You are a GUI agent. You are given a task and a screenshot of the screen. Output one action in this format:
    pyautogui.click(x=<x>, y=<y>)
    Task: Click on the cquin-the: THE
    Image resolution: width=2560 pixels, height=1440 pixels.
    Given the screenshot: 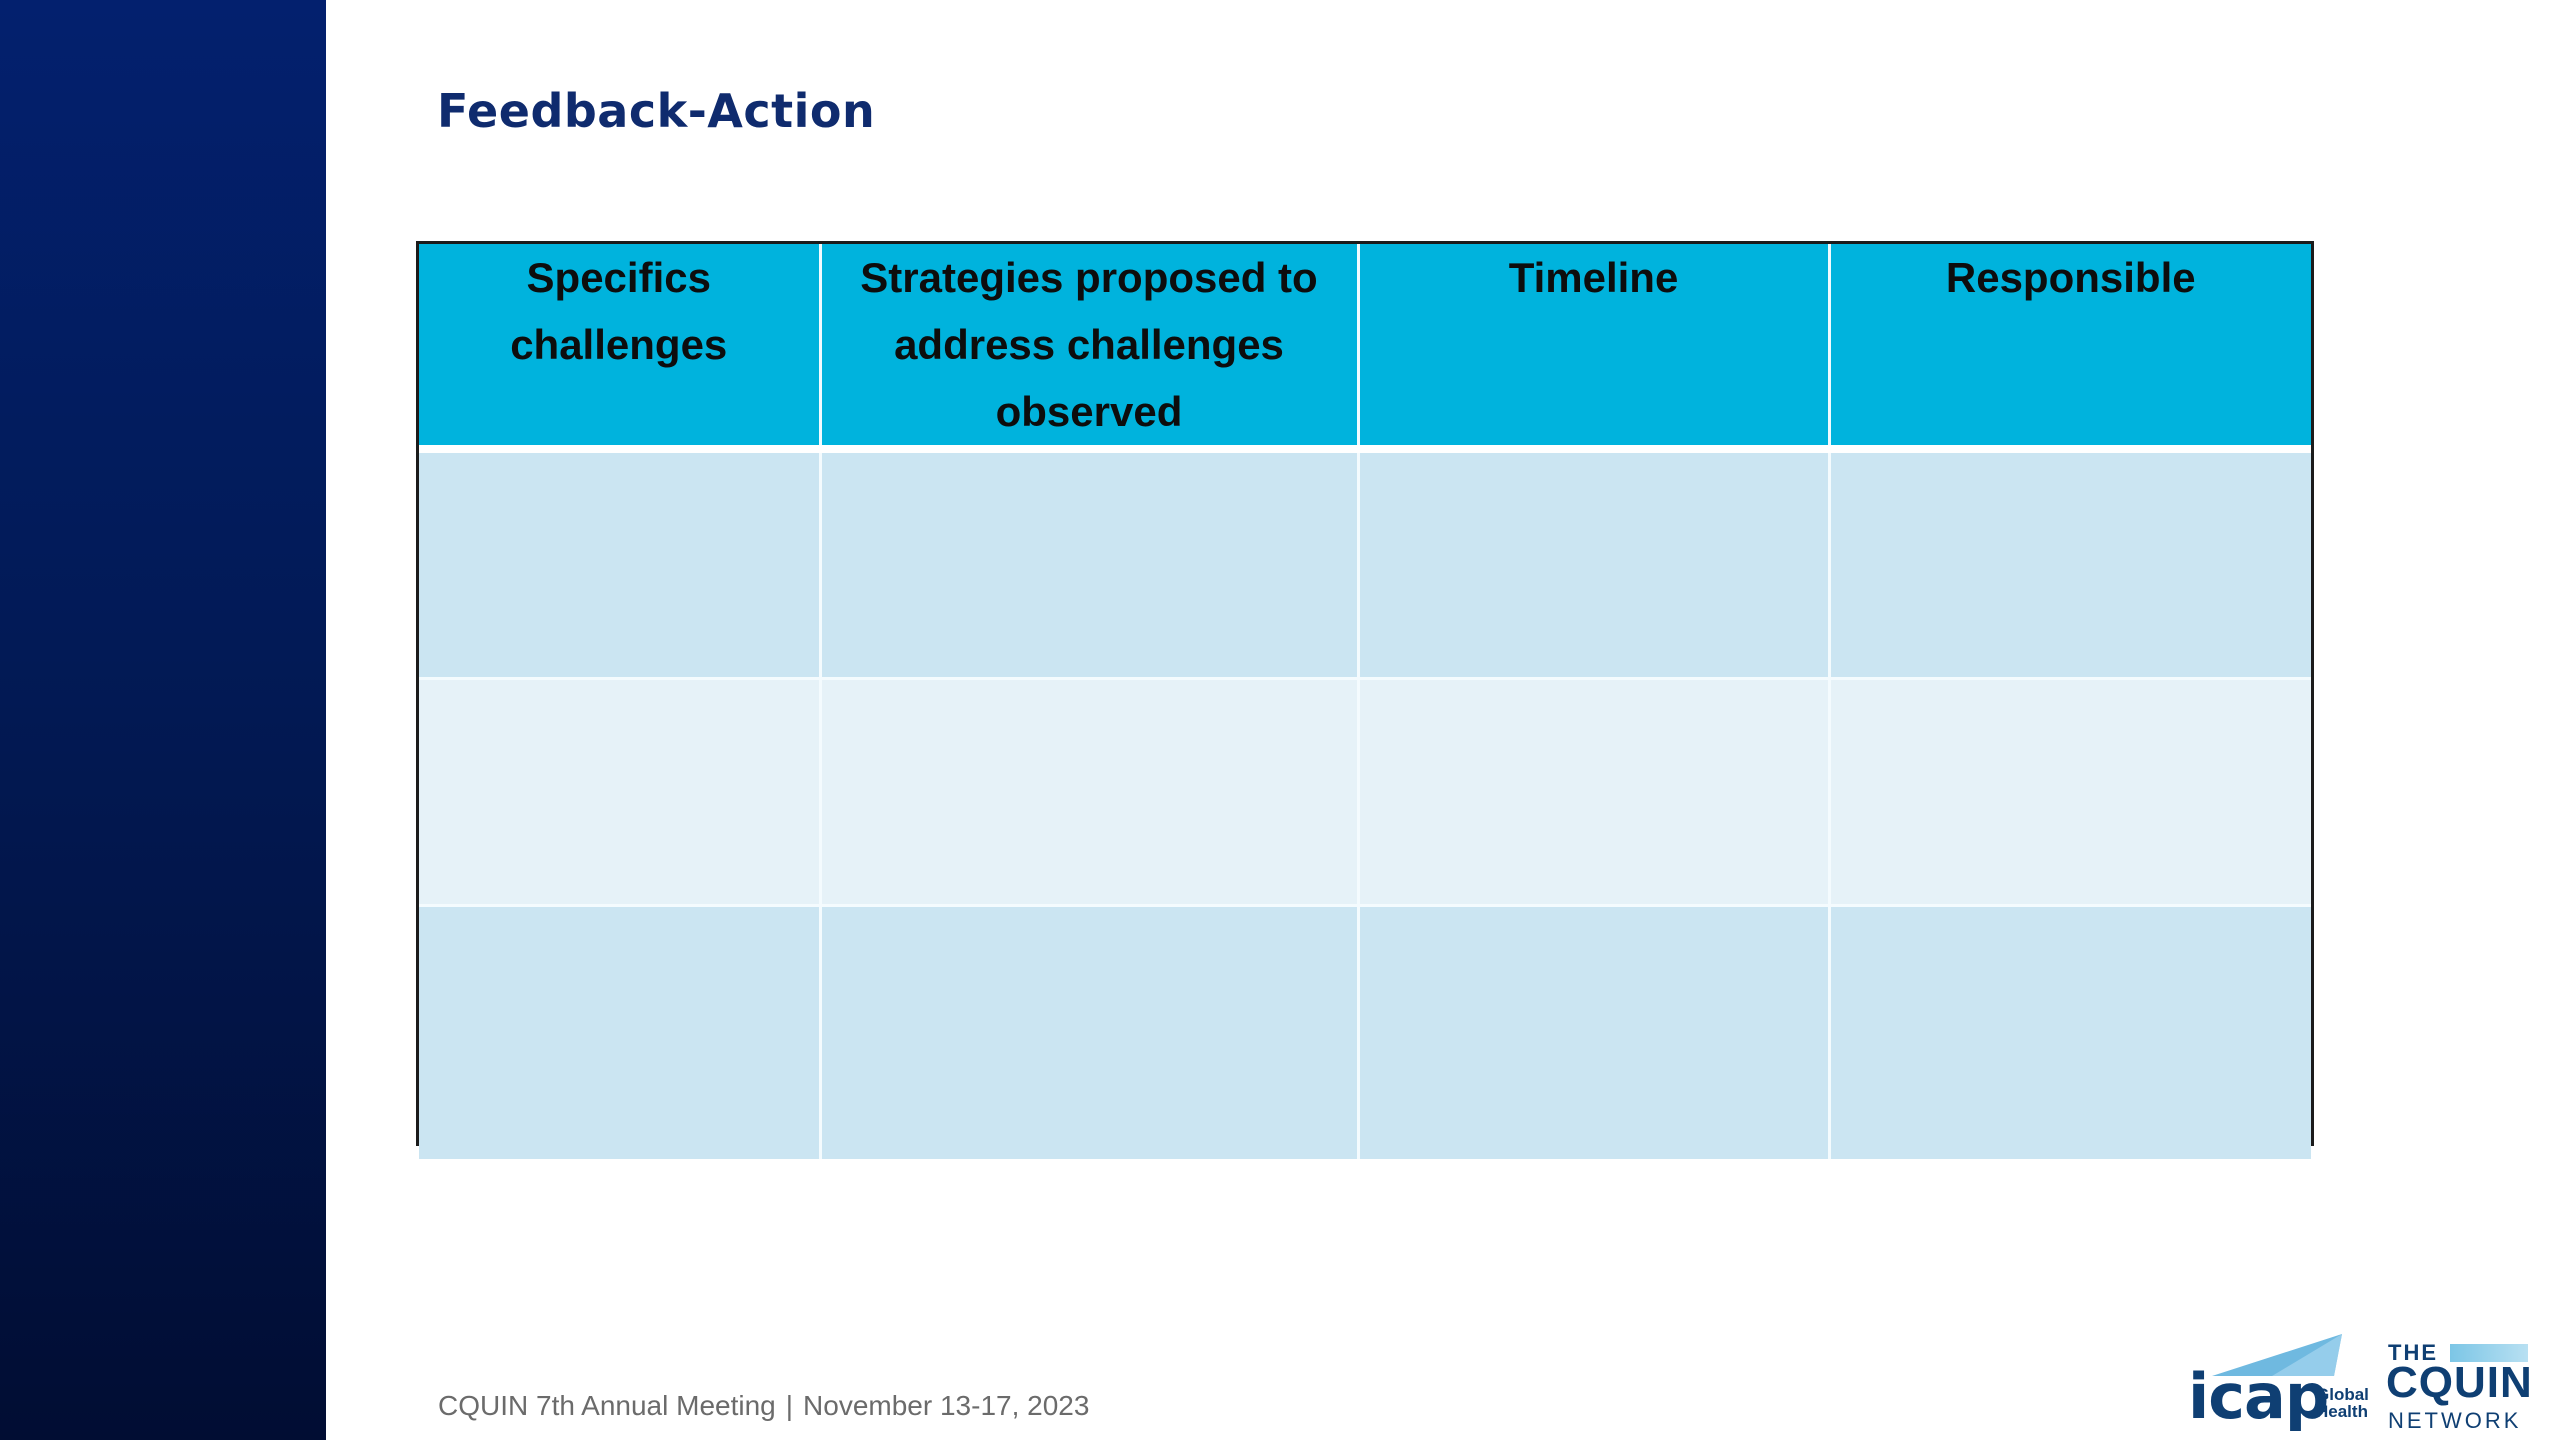 What is the action you would take?
    pyautogui.click(x=2413, y=1352)
    